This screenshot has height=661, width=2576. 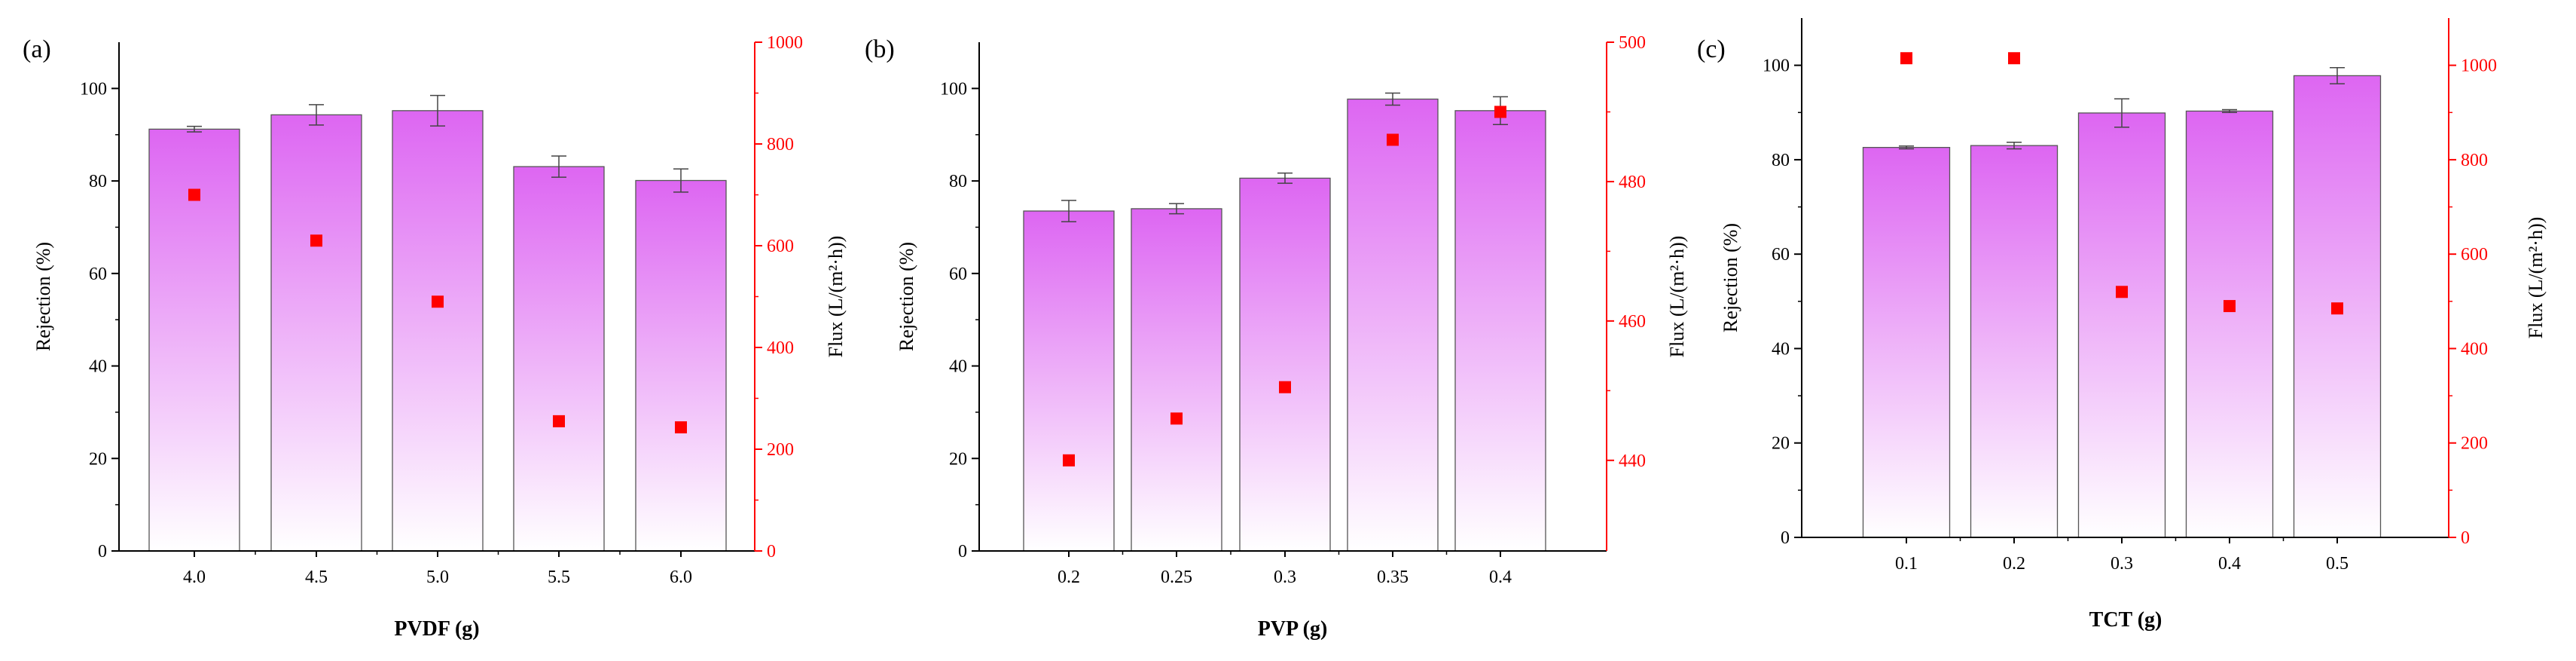 I want to click on y2-tick-label: 0, so click(x=772, y=552).